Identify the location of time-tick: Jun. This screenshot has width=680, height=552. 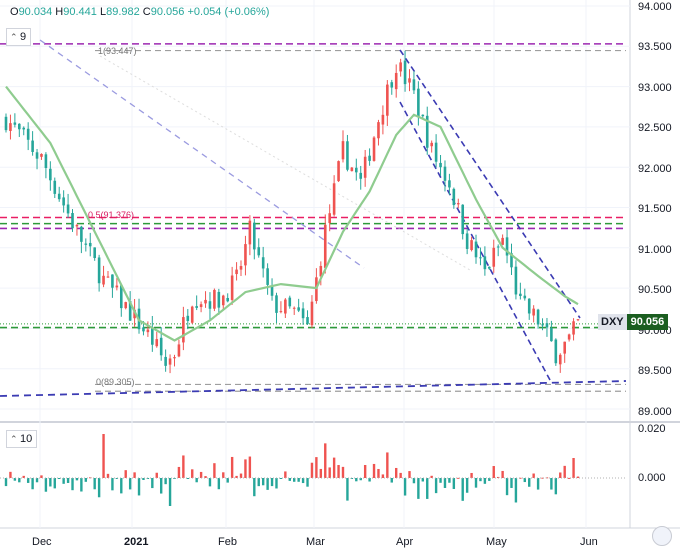
(589, 542).